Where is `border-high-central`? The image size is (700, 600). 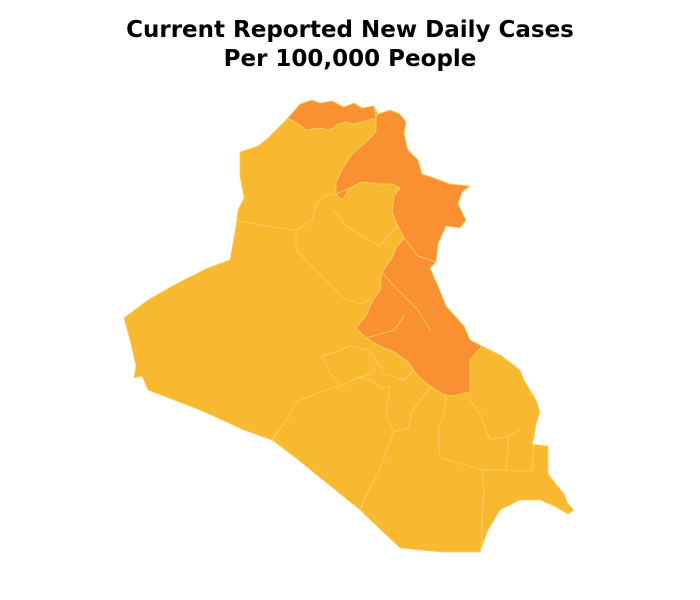
border-high-central is located at coordinates (406, 301).